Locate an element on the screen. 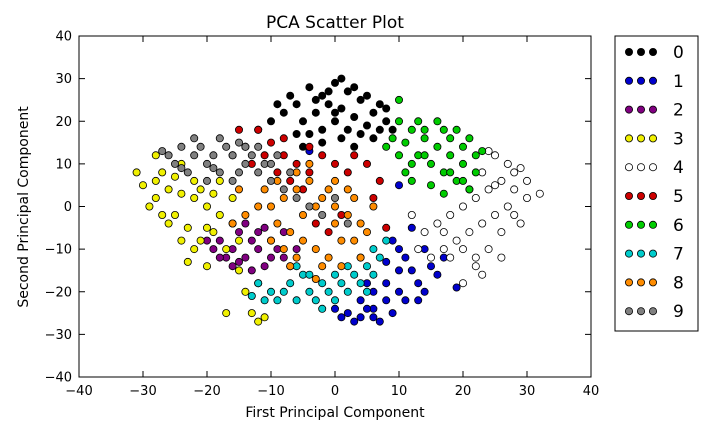  legend-item-8: 8 is located at coordinates (654, 283).